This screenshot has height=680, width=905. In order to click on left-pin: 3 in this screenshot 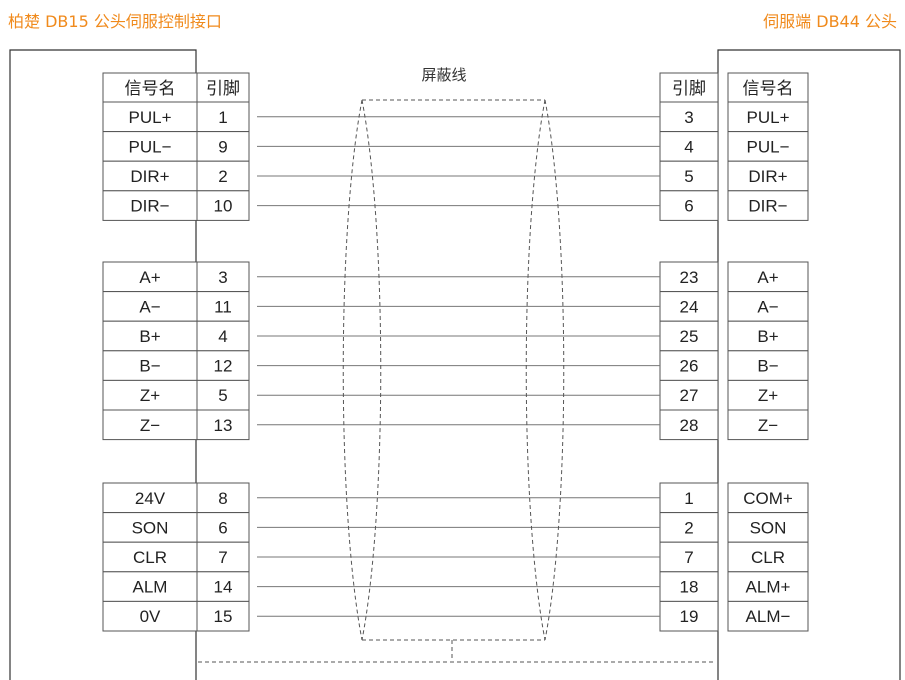, I will do `click(222, 277)`.